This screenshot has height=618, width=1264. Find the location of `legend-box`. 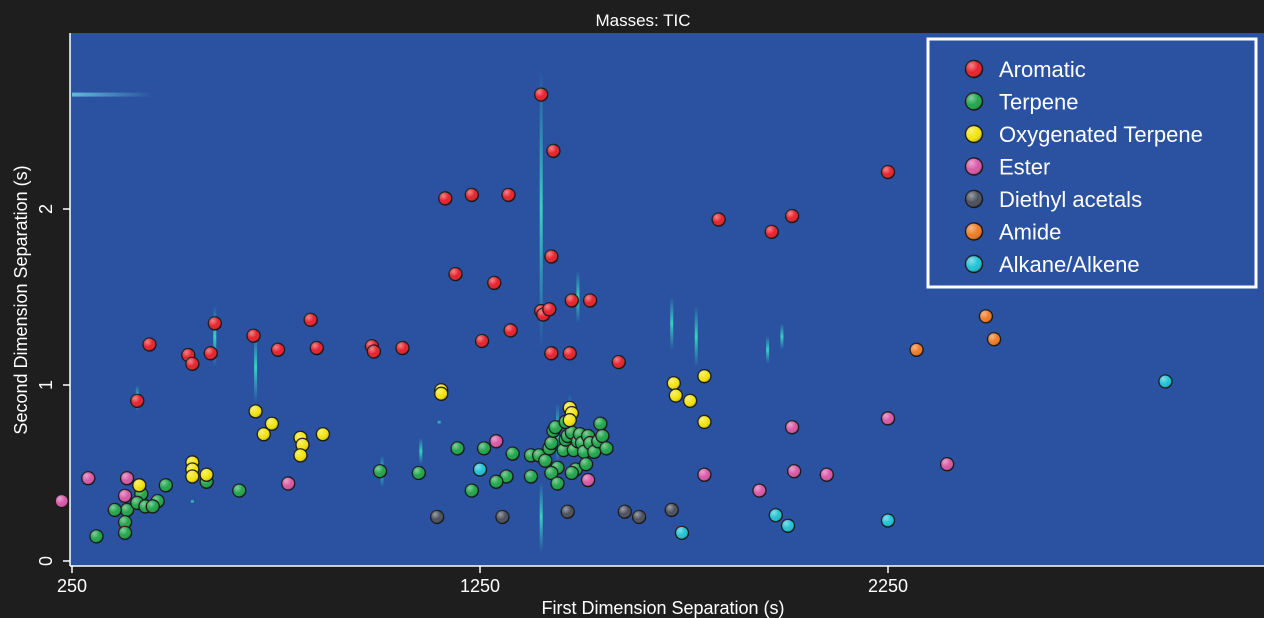

legend-box is located at coordinates (1092, 163).